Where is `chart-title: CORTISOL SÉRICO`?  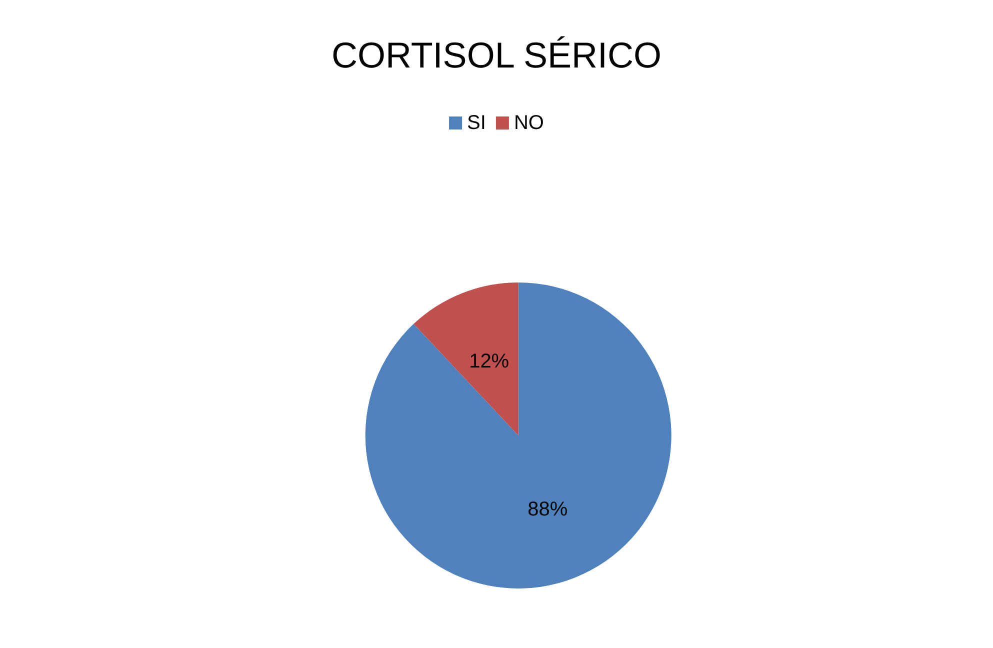
chart-title: CORTISOL SÉRICO is located at coordinates (496, 55).